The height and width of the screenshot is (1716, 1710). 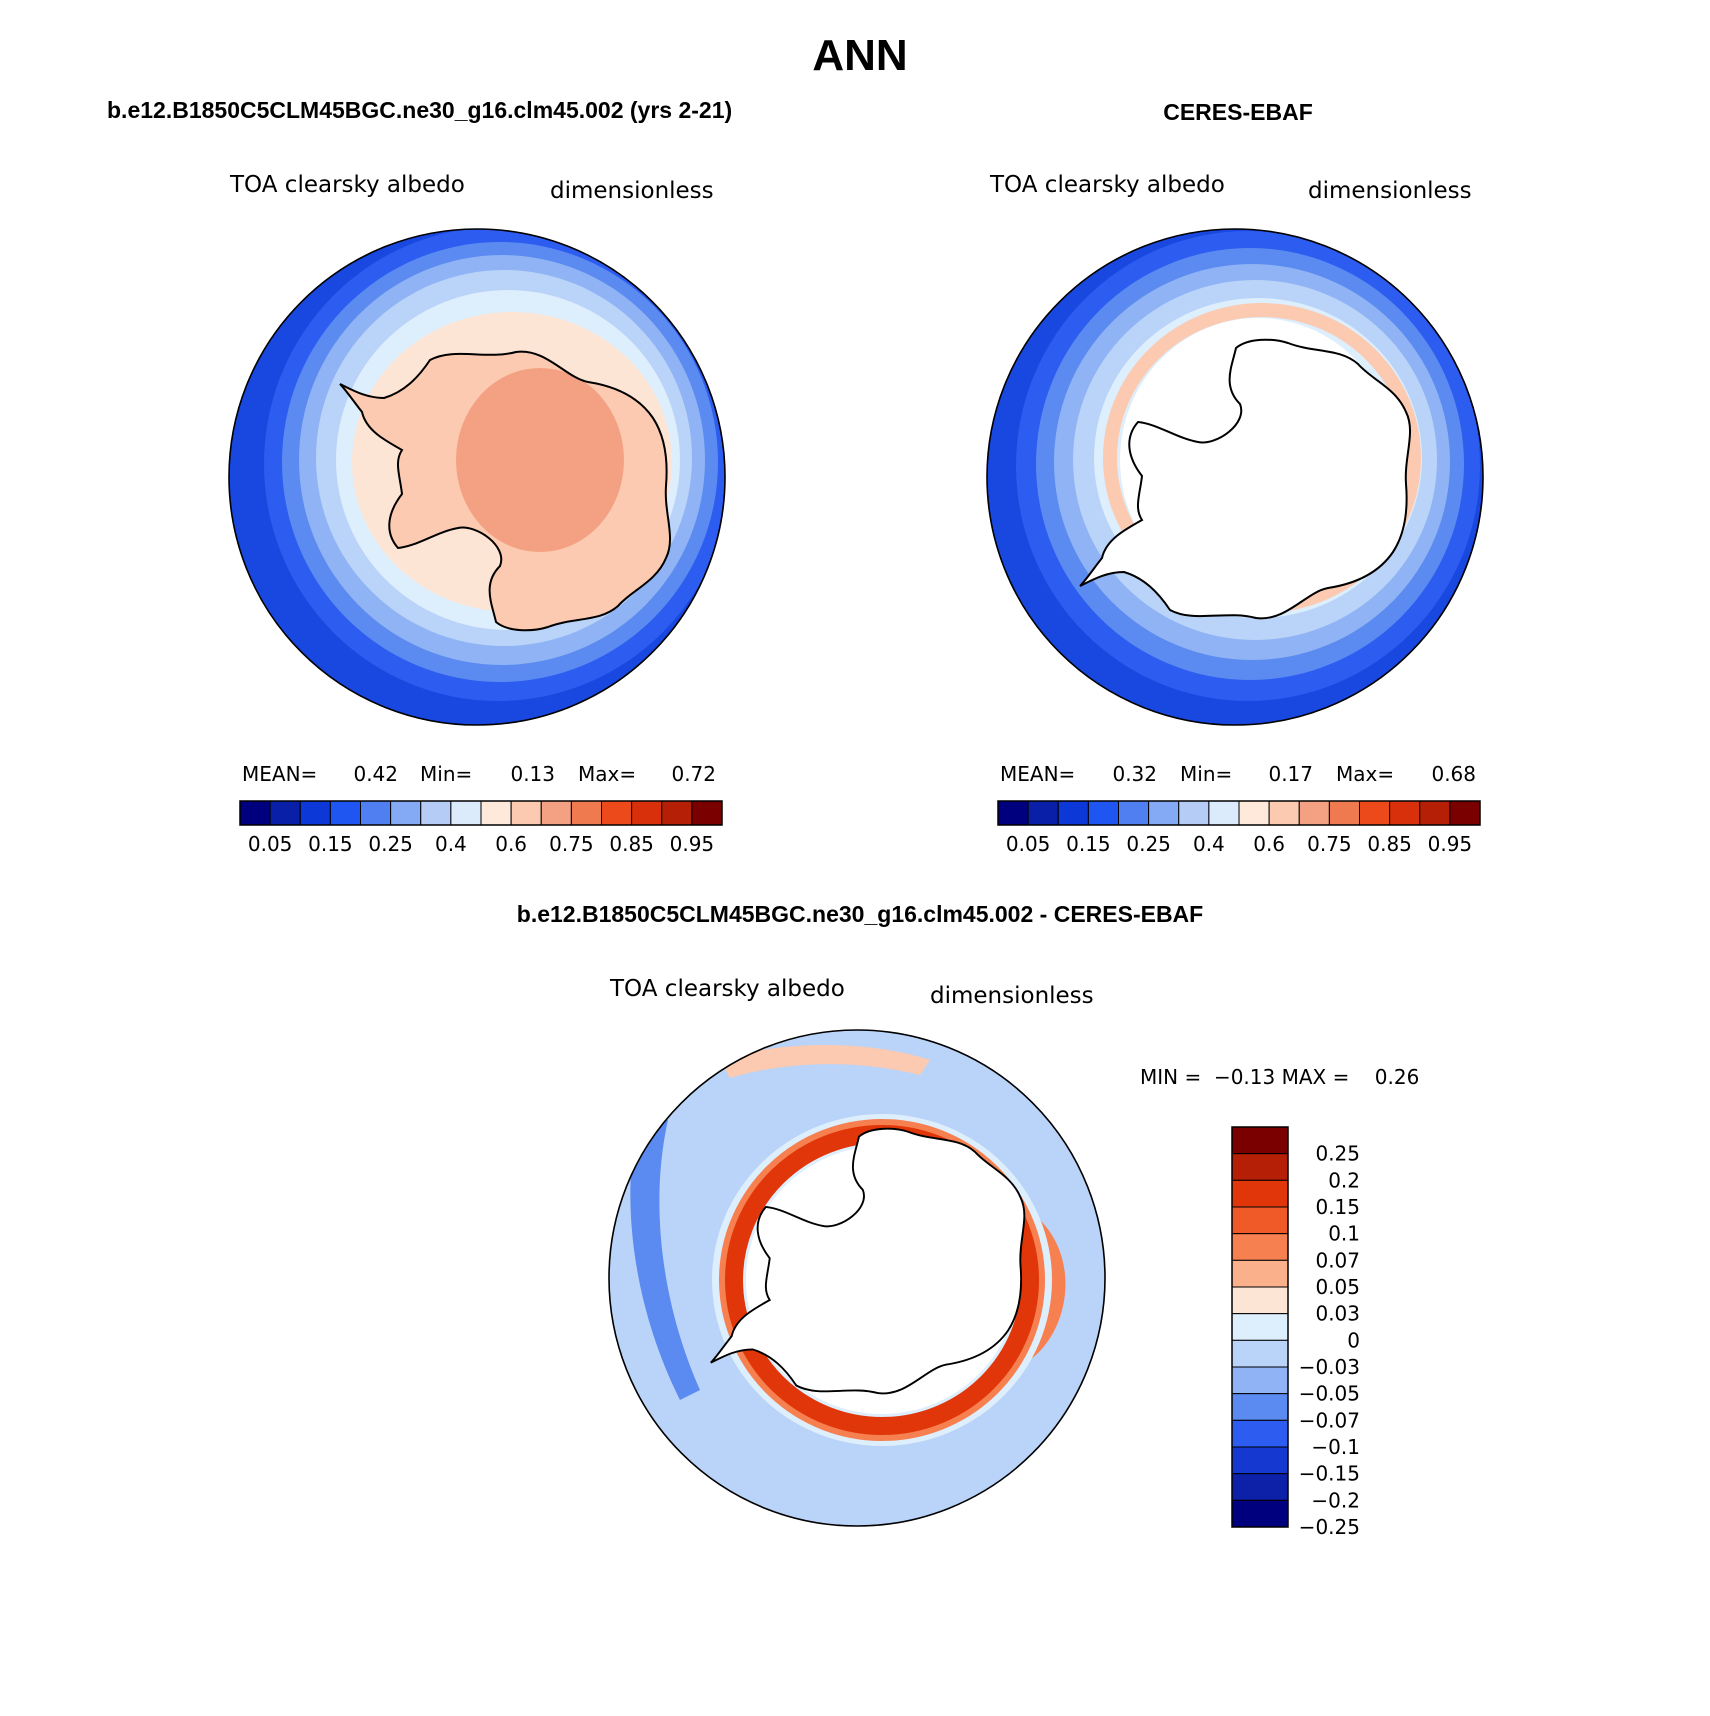 What do you see at coordinates (1206, 774) in the screenshot?
I see `panel-2-min-label: Min=` at bounding box center [1206, 774].